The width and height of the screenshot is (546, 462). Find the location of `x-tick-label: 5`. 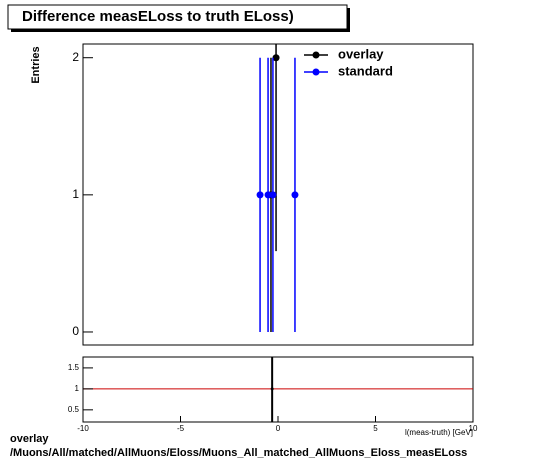

x-tick-label: 5 is located at coordinates (375, 428).